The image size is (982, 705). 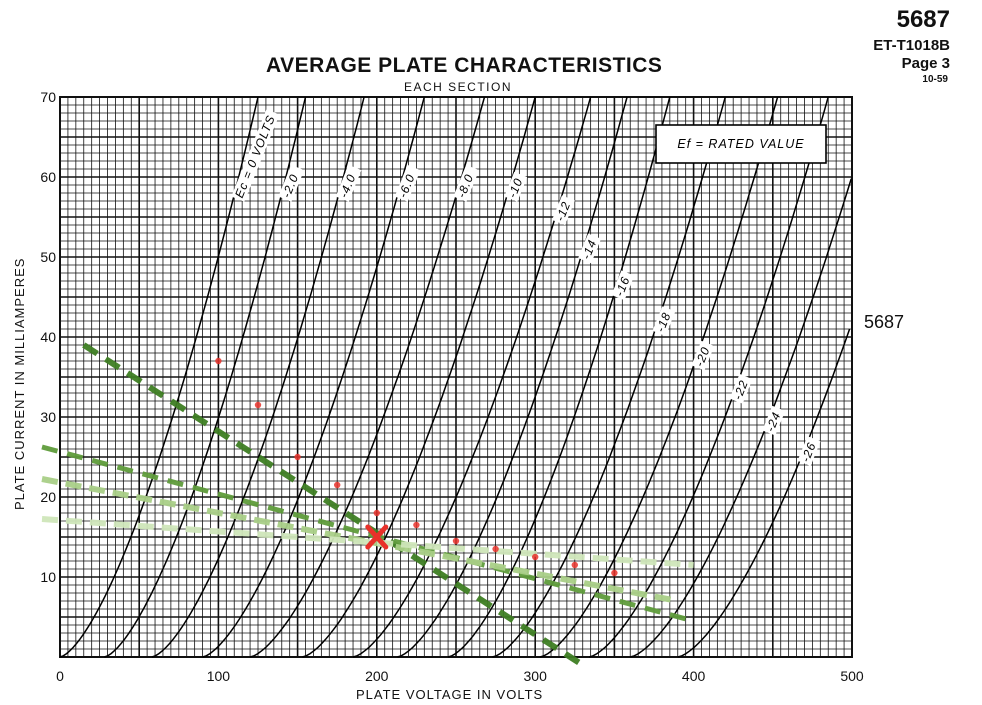 What do you see at coordinates (925, 63) in the screenshot?
I see `header-page-number: Page 3` at bounding box center [925, 63].